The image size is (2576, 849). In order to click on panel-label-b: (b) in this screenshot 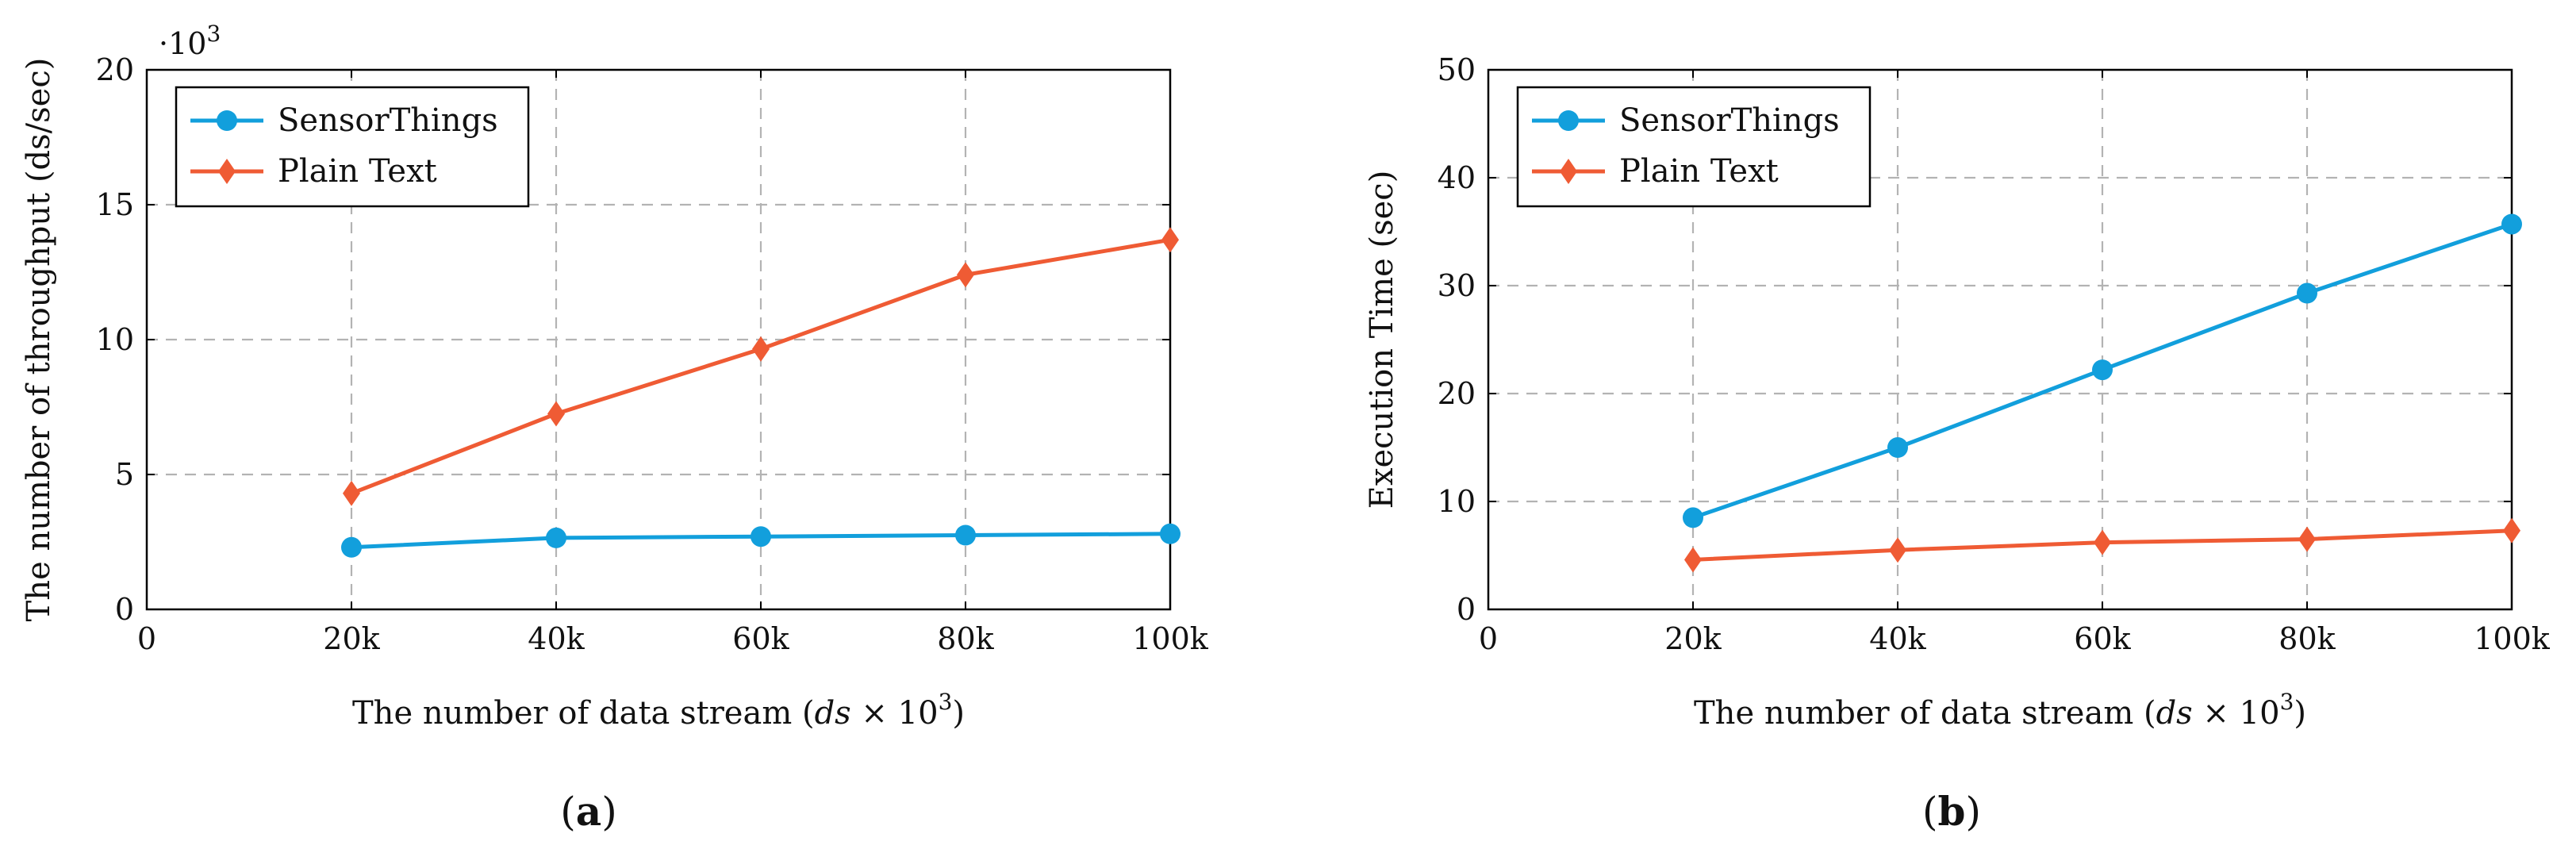, I will do `click(1951, 811)`.